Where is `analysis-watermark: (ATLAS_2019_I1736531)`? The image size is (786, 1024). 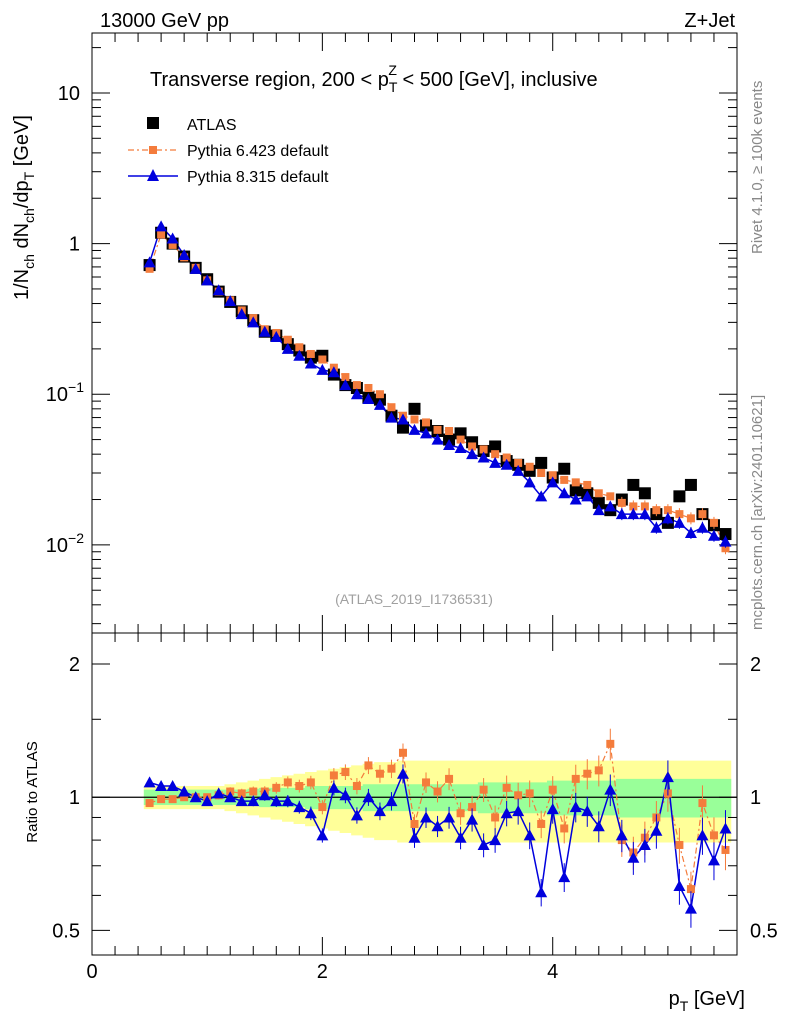 analysis-watermark: (ATLAS_2019_I1736531) is located at coordinates (414, 599).